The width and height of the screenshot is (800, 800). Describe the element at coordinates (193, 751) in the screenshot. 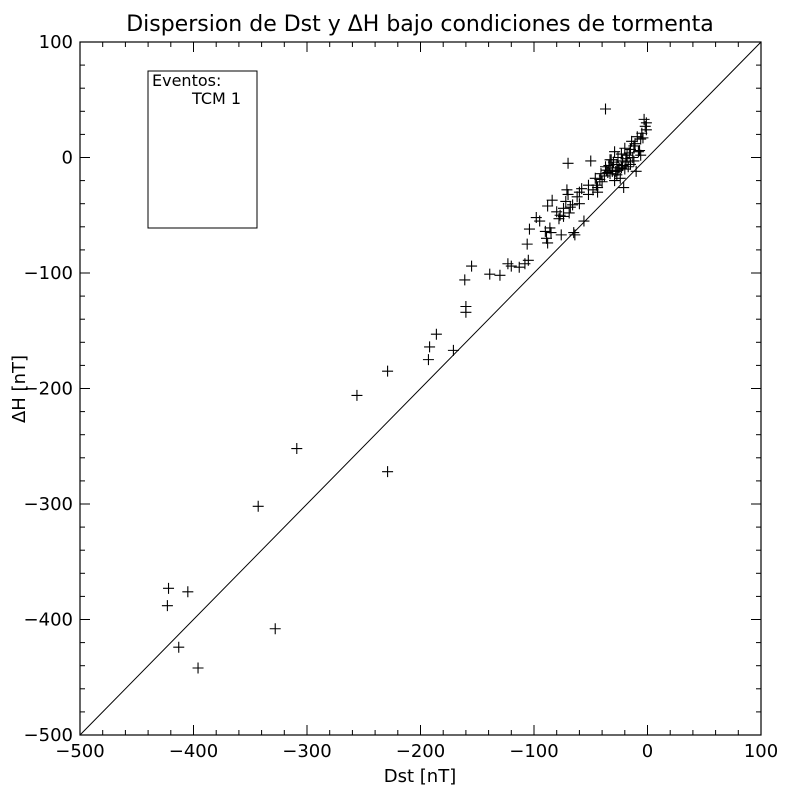

I see `x-tick-label: −400` at that location.